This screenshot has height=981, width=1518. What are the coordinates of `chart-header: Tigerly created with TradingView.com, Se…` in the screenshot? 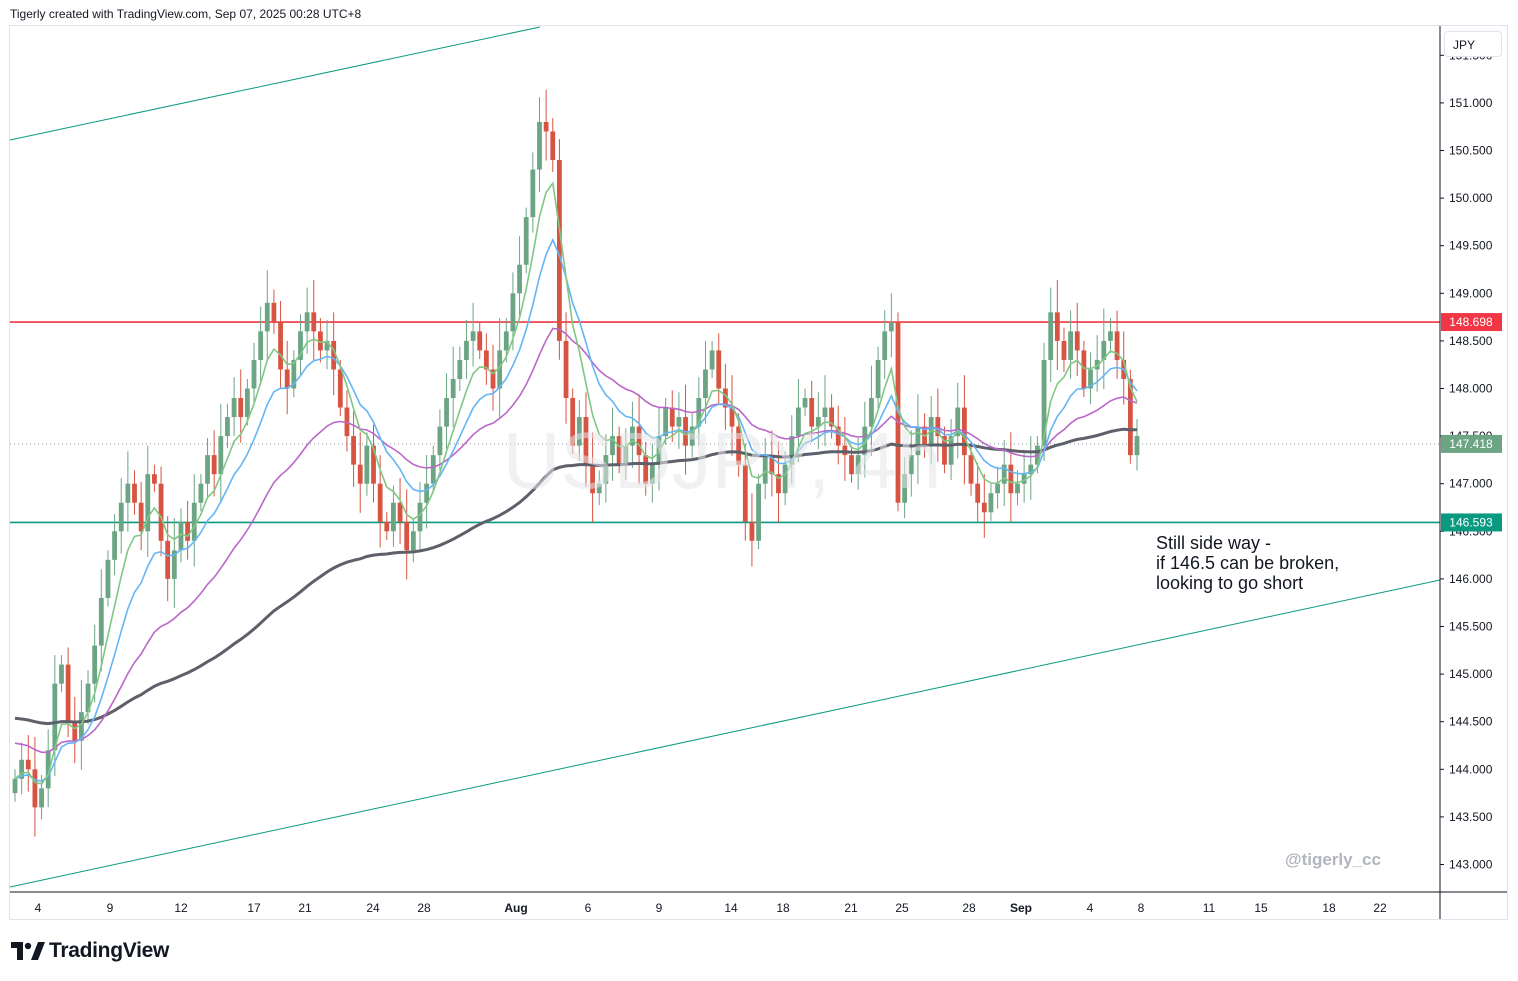 It's located at (186, 14).